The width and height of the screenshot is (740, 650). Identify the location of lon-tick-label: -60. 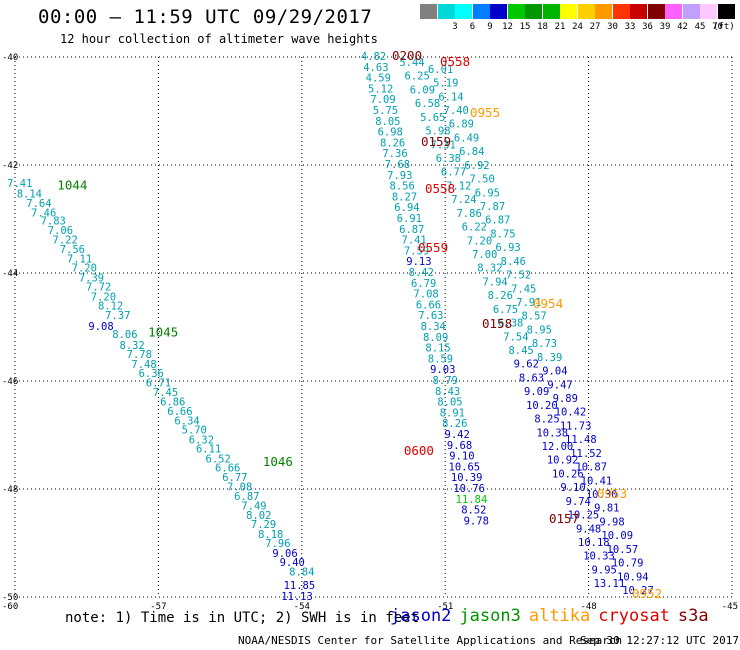
(10, 607).